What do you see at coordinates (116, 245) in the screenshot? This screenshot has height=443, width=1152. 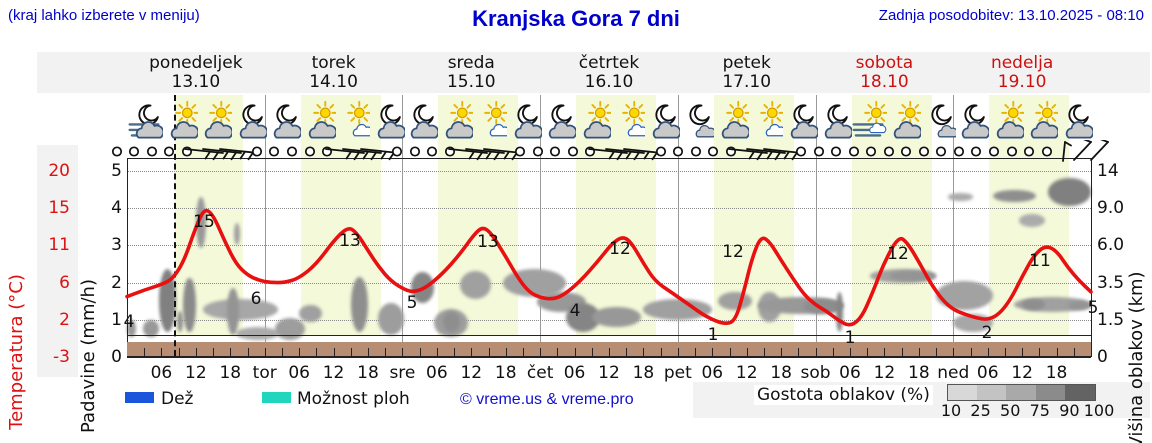 I see `precip-tick: 3` at bounding box center [116, 245].